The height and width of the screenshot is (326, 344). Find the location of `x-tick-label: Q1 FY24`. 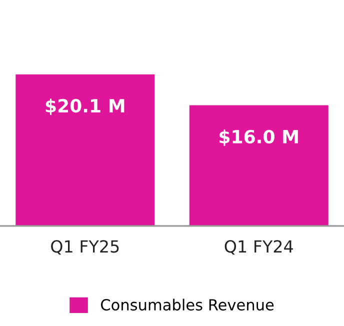

x-tick-label: Q1 FY24 is located at coordinates (258, 247).